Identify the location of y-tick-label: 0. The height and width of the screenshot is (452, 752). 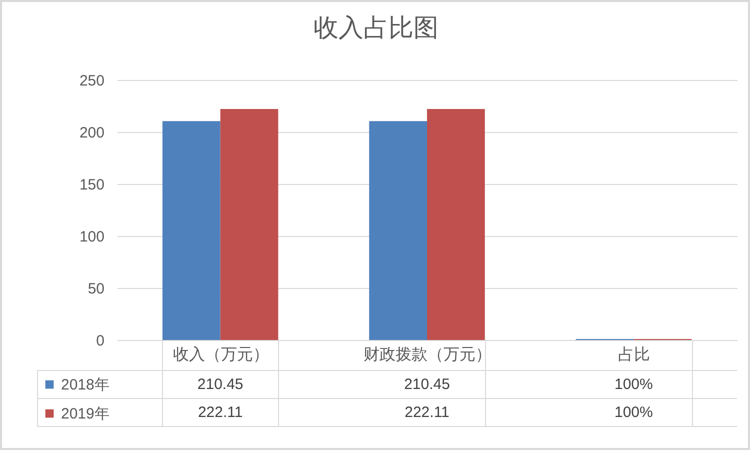
(100, 341).